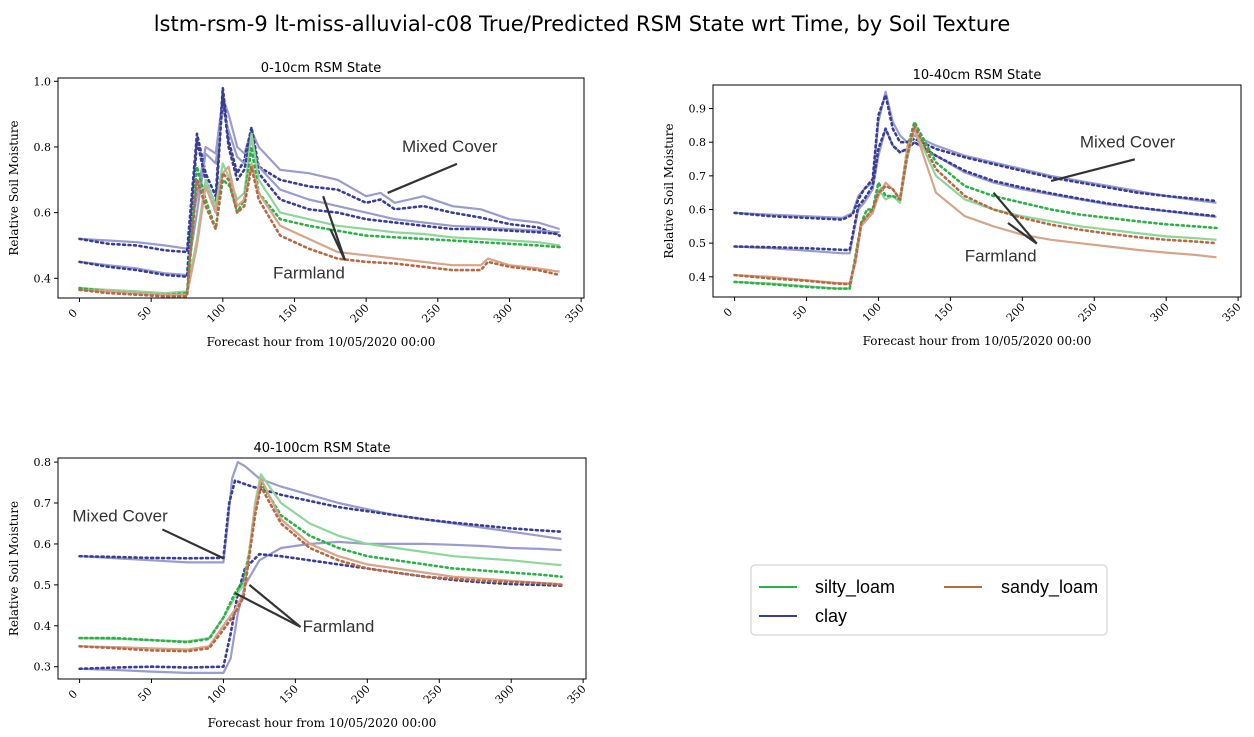 Image resolution: width=1254 pixels, height=737 pixels. What do you see at coordinates (321, 448) in the screenshot?
I see `panel-title: 40-100cm RSM State` at bounding box center [321, 448].